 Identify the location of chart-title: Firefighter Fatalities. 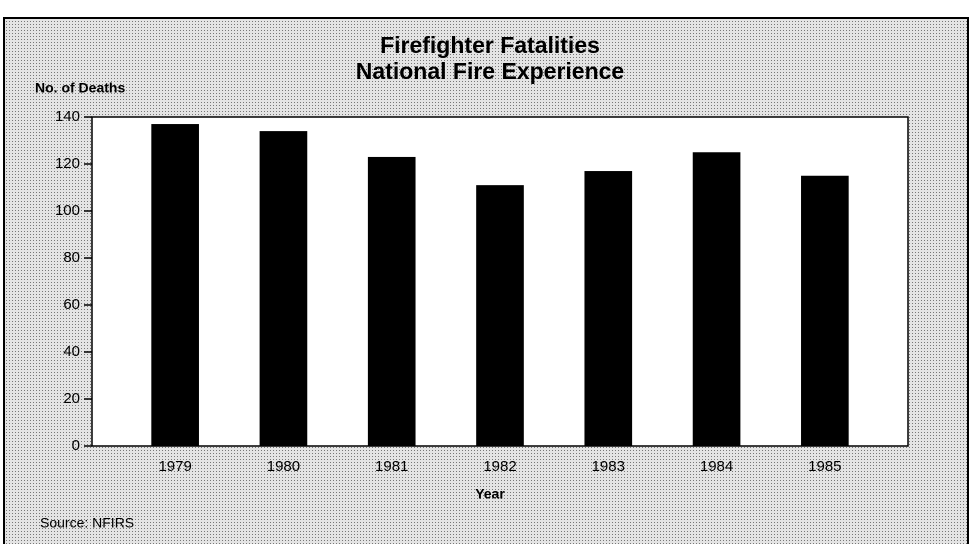
(490, 45).